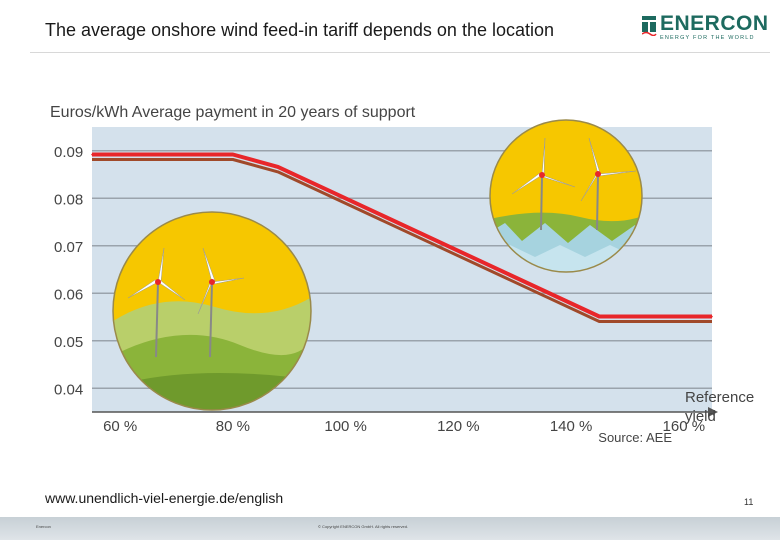  Describe the element at coordinates (458, 426) in the screenshot. I see `x-tick-label: 120 %` at that location.